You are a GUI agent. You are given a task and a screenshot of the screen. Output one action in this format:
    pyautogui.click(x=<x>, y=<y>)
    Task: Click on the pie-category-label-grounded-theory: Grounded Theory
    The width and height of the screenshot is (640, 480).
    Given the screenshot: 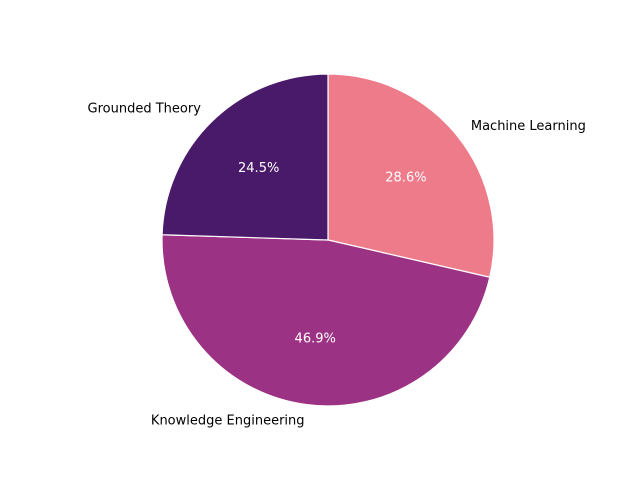 What is the action you would take?
    pyautogui.click(x=145, y=108)
    